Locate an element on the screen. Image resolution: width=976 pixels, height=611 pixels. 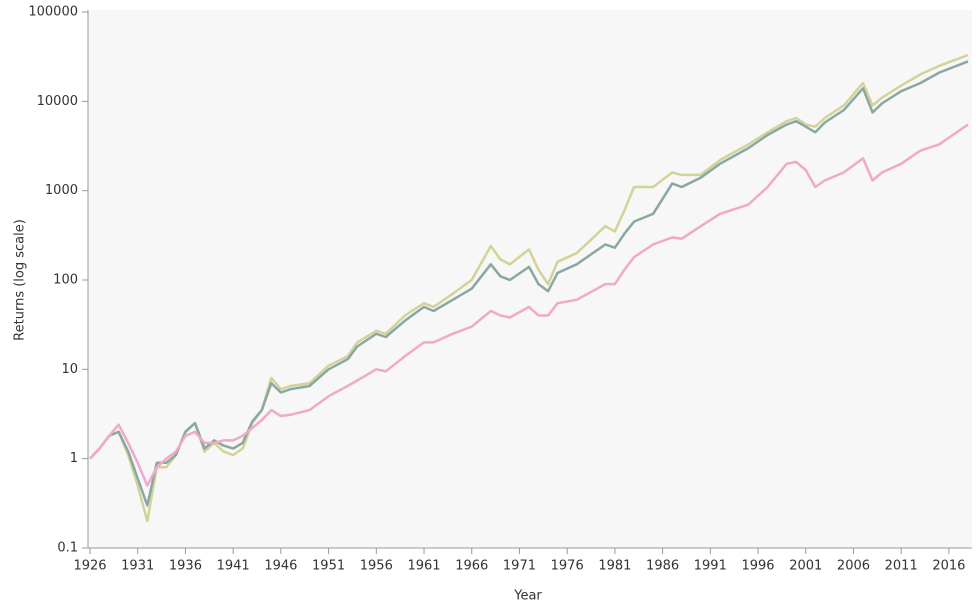
x-tick-label: 1971 is located at coordinates (519, 566).